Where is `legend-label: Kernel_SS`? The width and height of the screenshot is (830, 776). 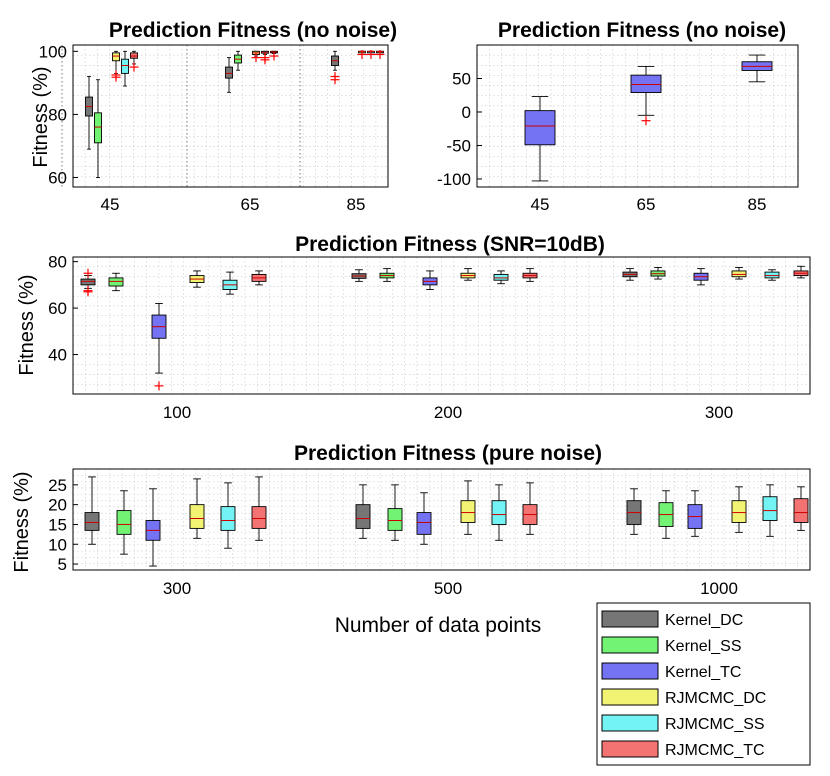
legend-label: Kernel_SS is located at coordinates (703, 646).